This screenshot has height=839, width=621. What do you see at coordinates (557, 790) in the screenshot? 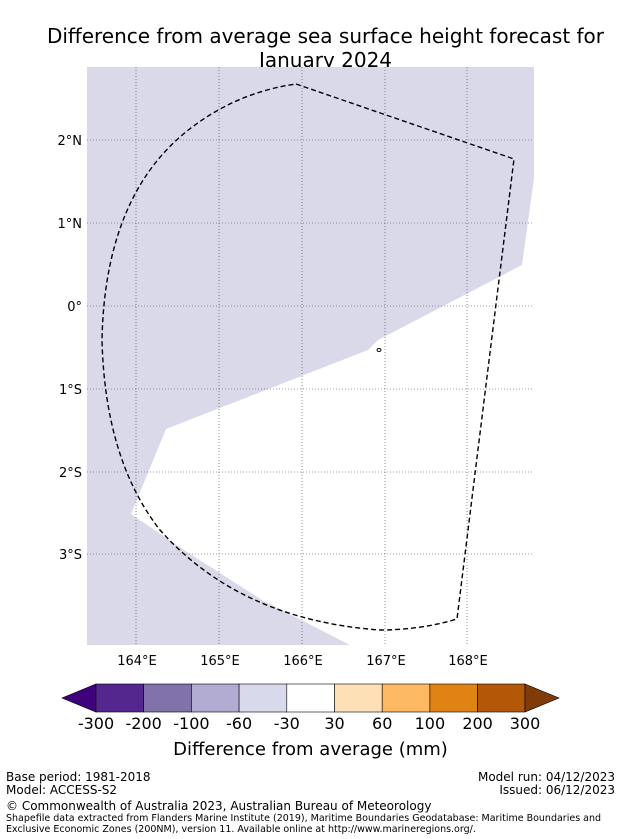
I see `issued-date: Issued: 06/12/2023` at bounding box center [557, 790].